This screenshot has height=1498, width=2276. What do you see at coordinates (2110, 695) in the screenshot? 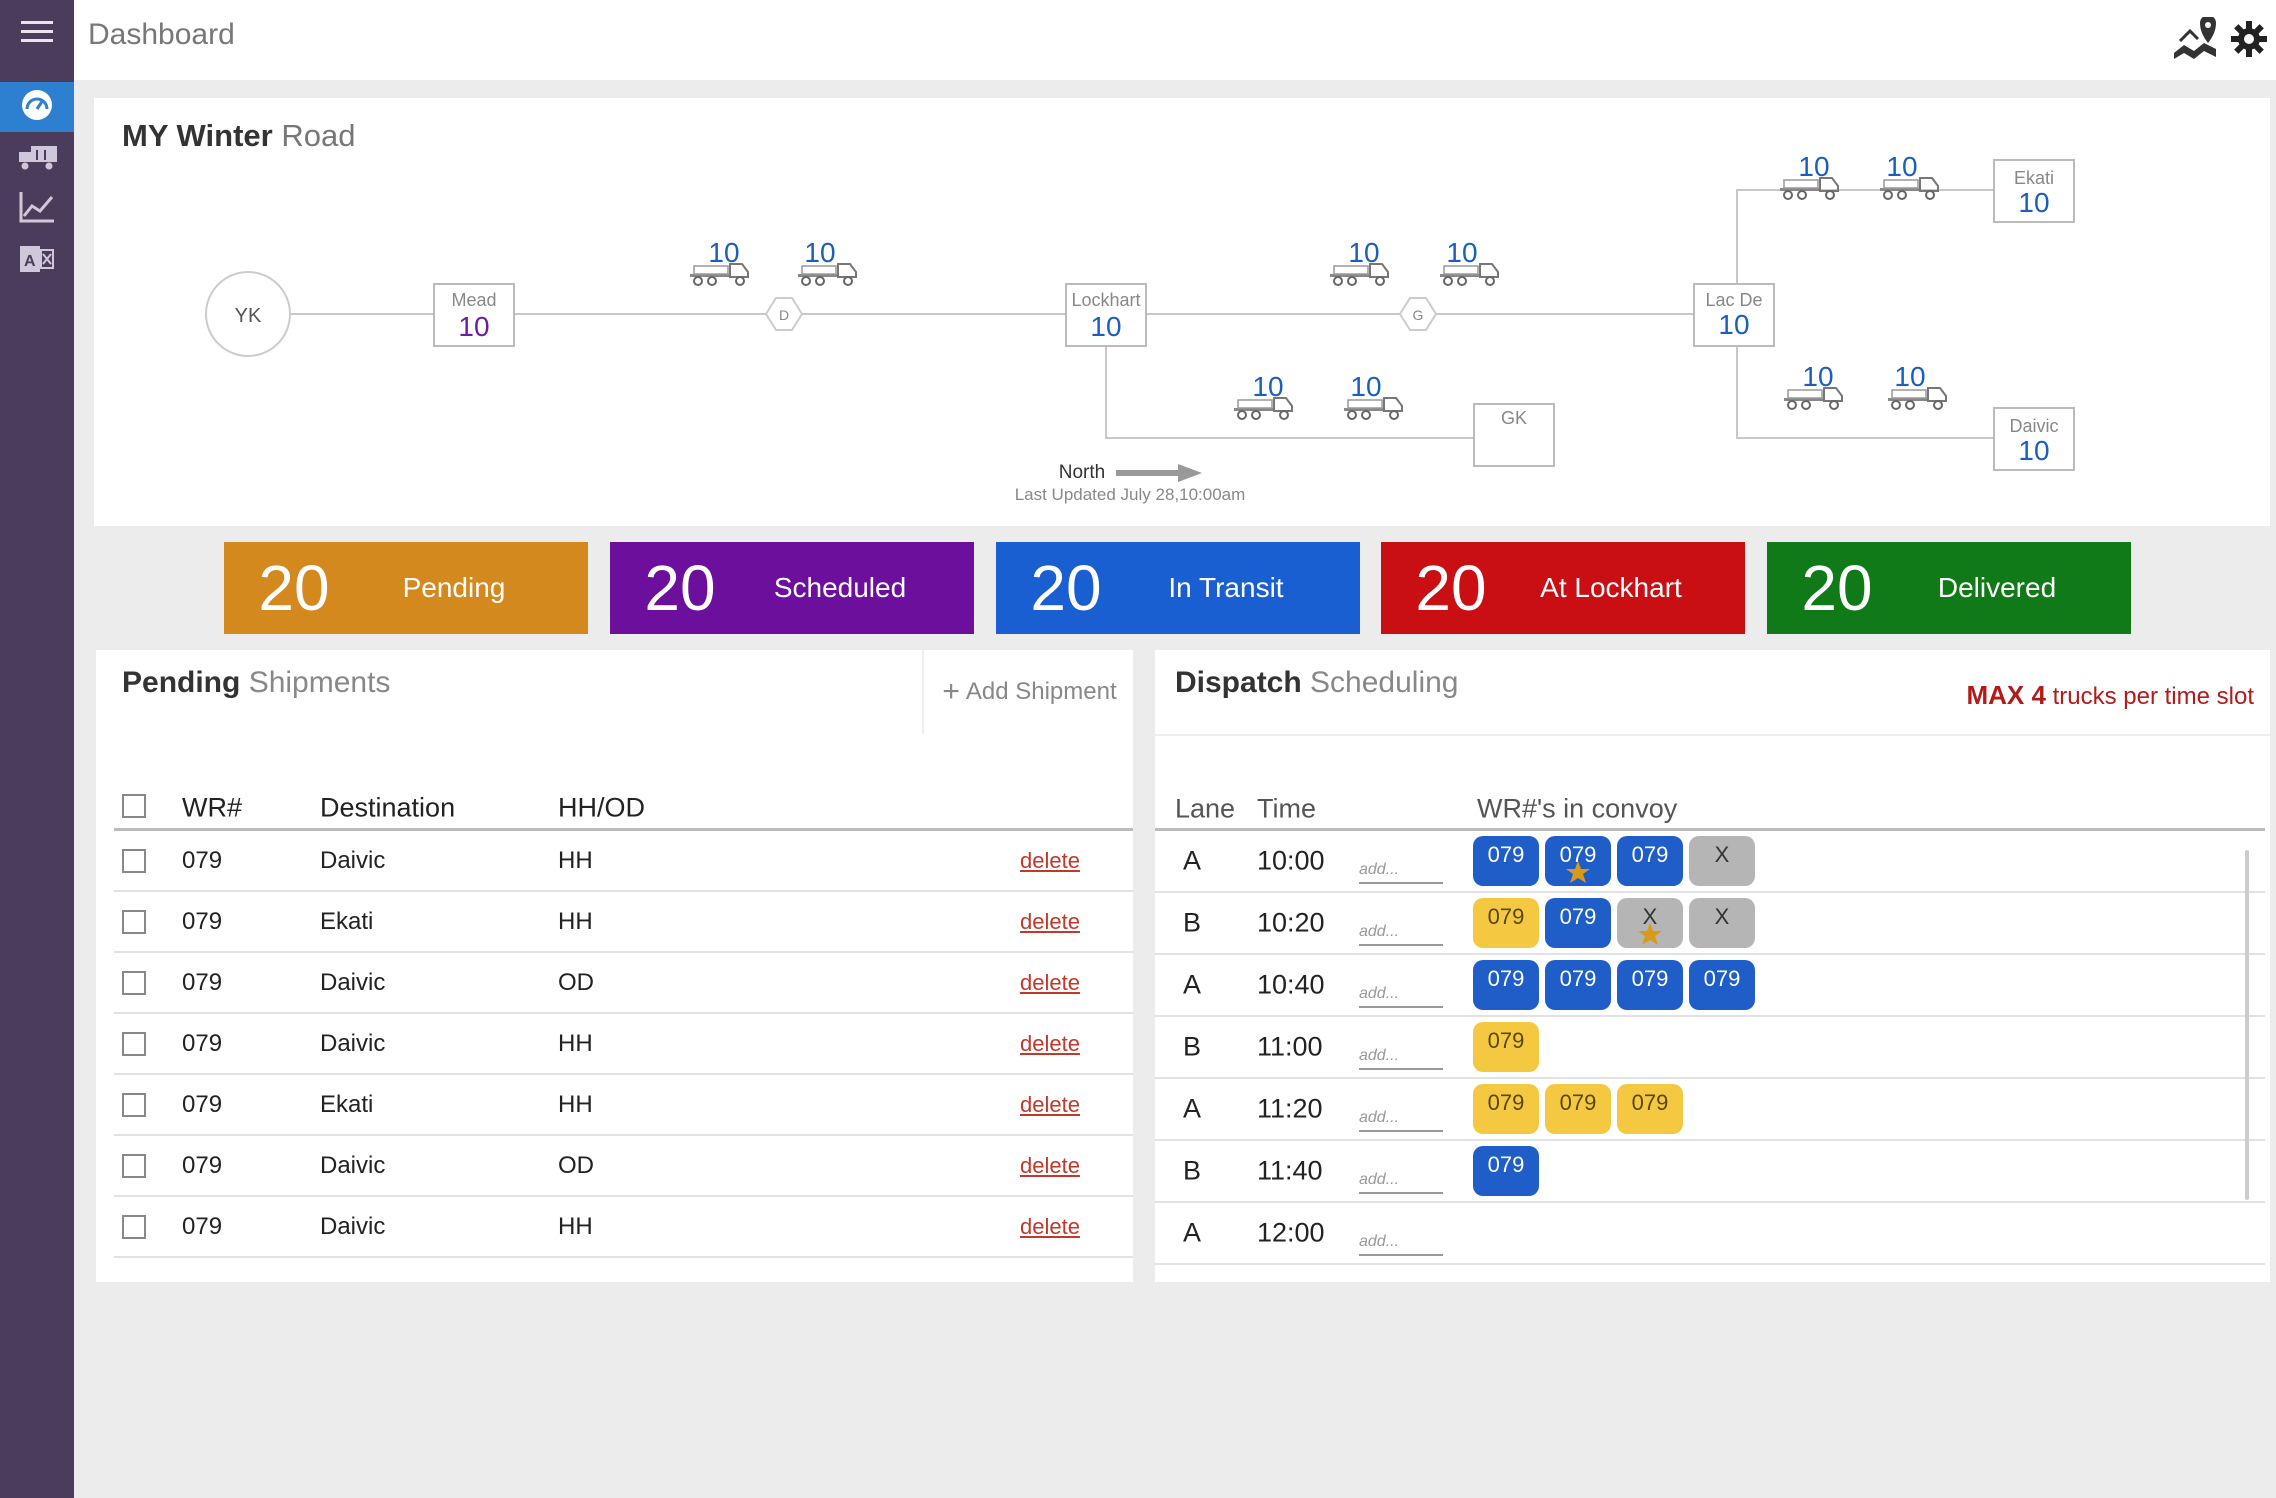
I see `max-trucks-note: MAX 4 trucks per time slot` at bounding box center [2110, 695].